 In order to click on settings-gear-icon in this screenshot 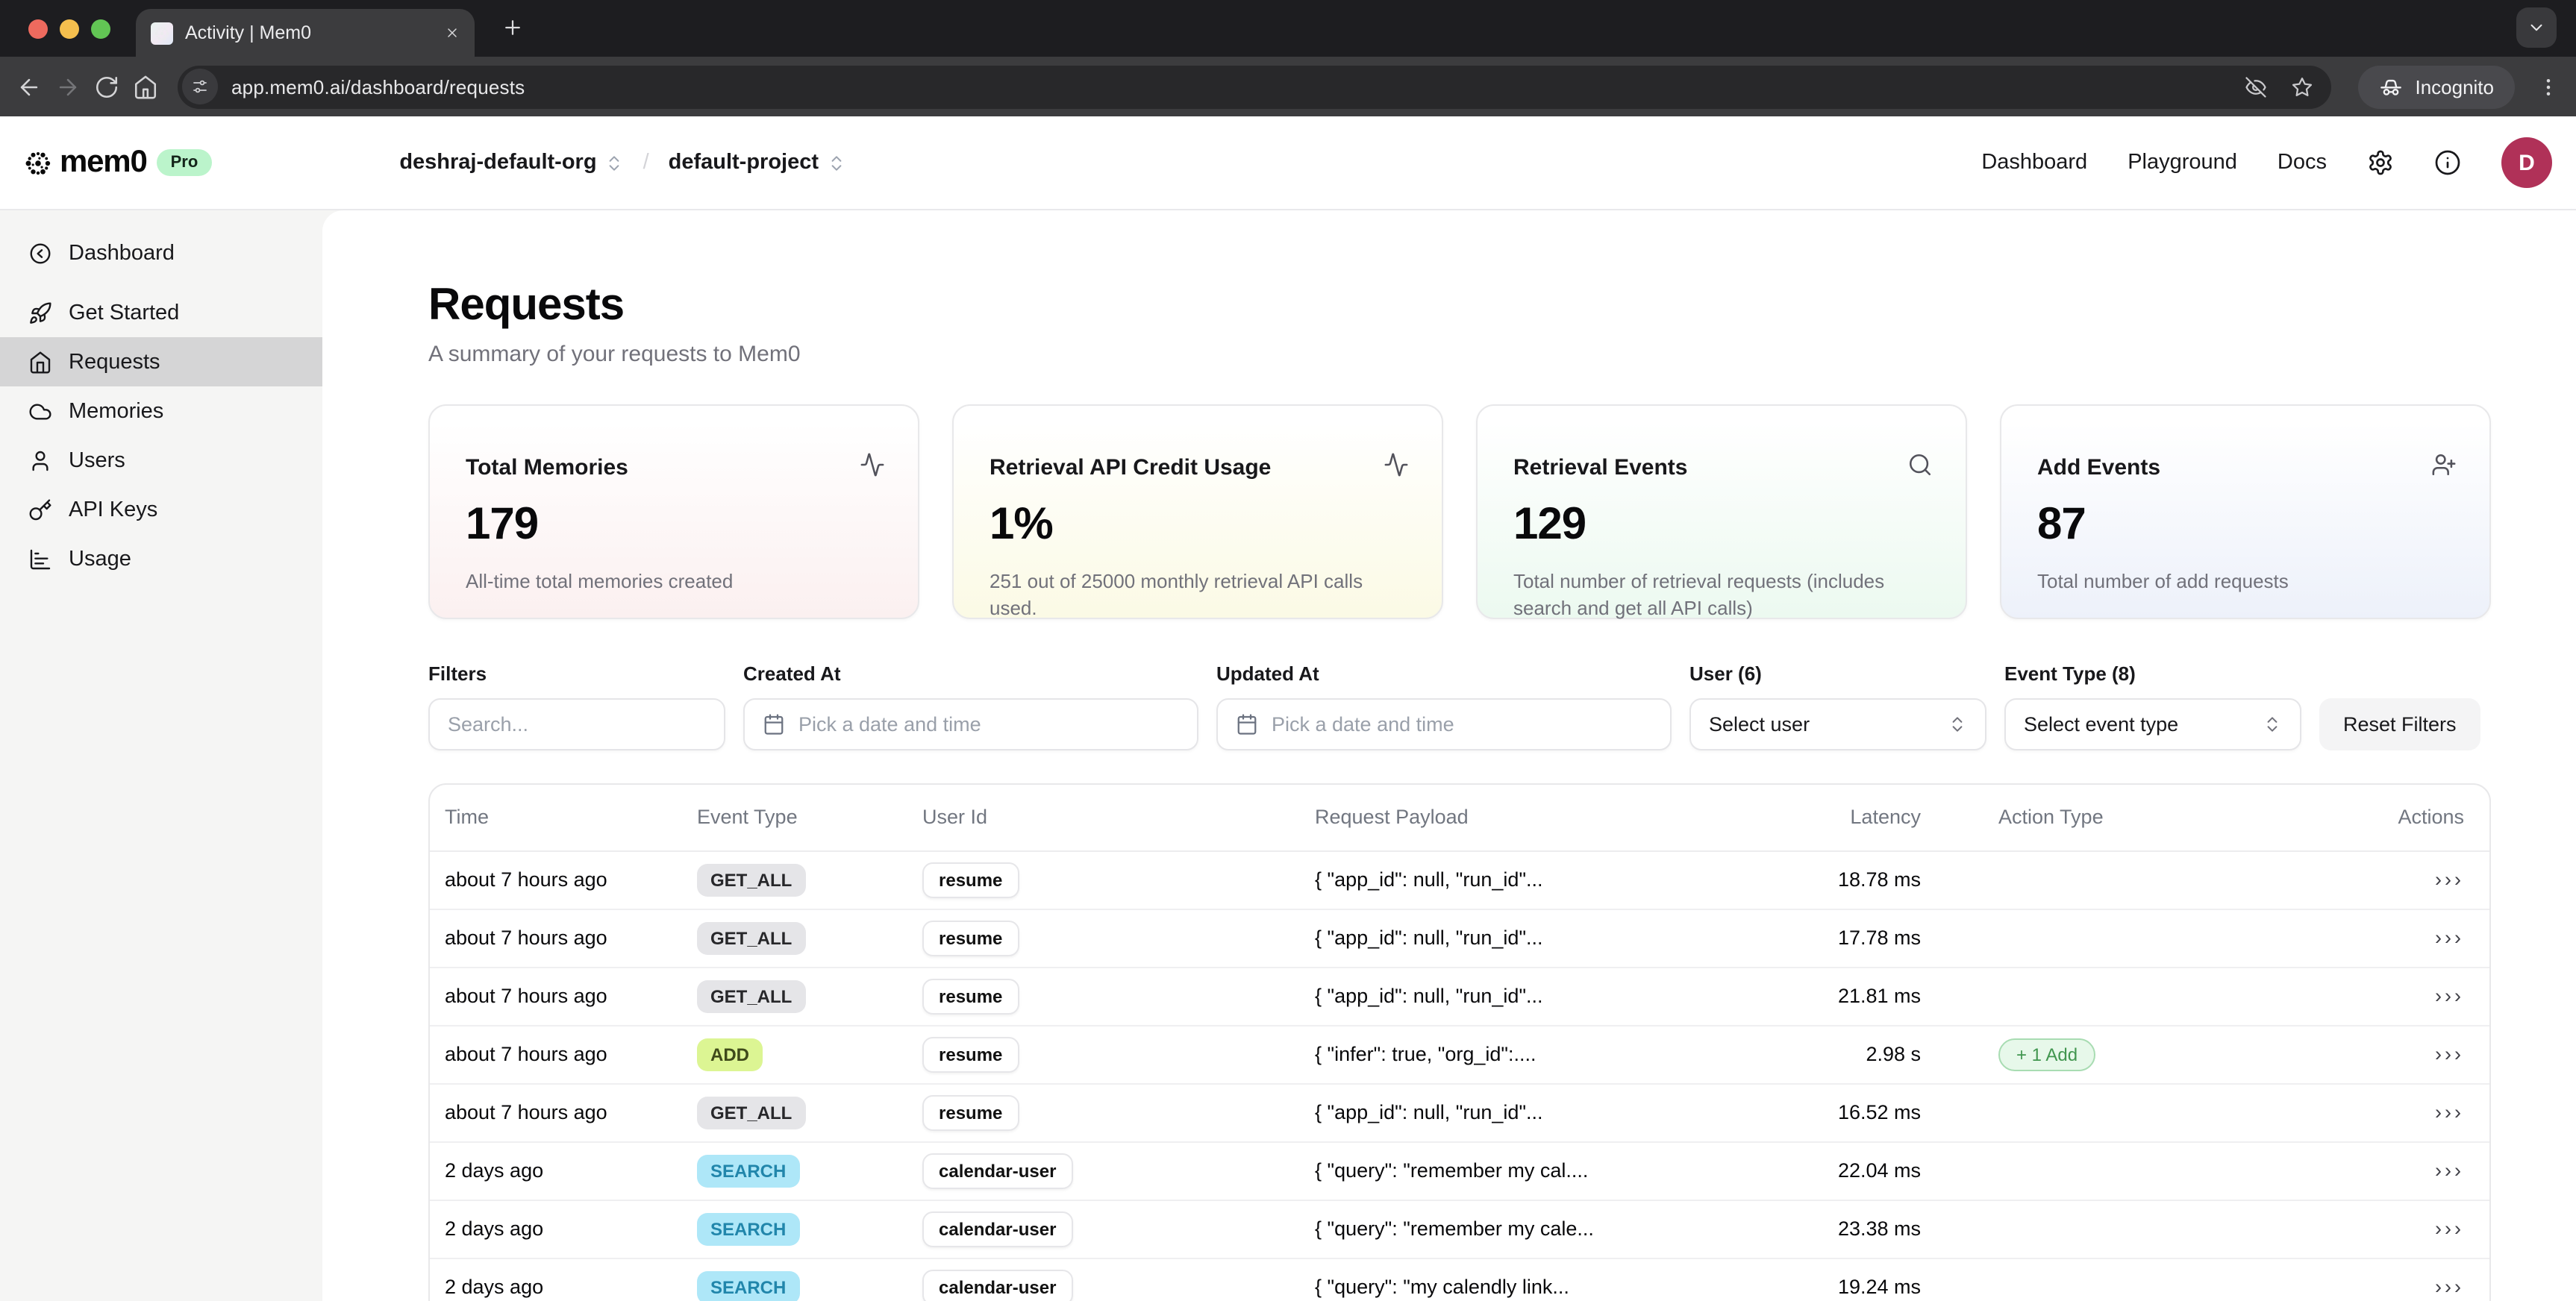, I will do `click(2380, 162)`.